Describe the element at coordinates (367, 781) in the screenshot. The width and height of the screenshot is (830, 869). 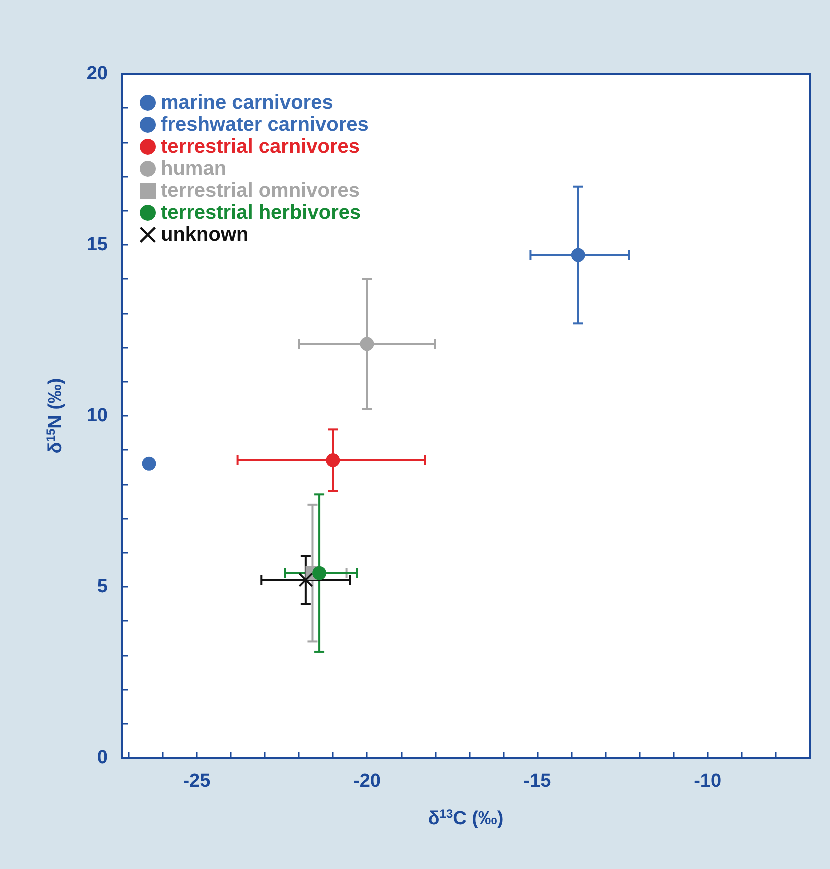
I see `x-tick-label: -20` at that location.